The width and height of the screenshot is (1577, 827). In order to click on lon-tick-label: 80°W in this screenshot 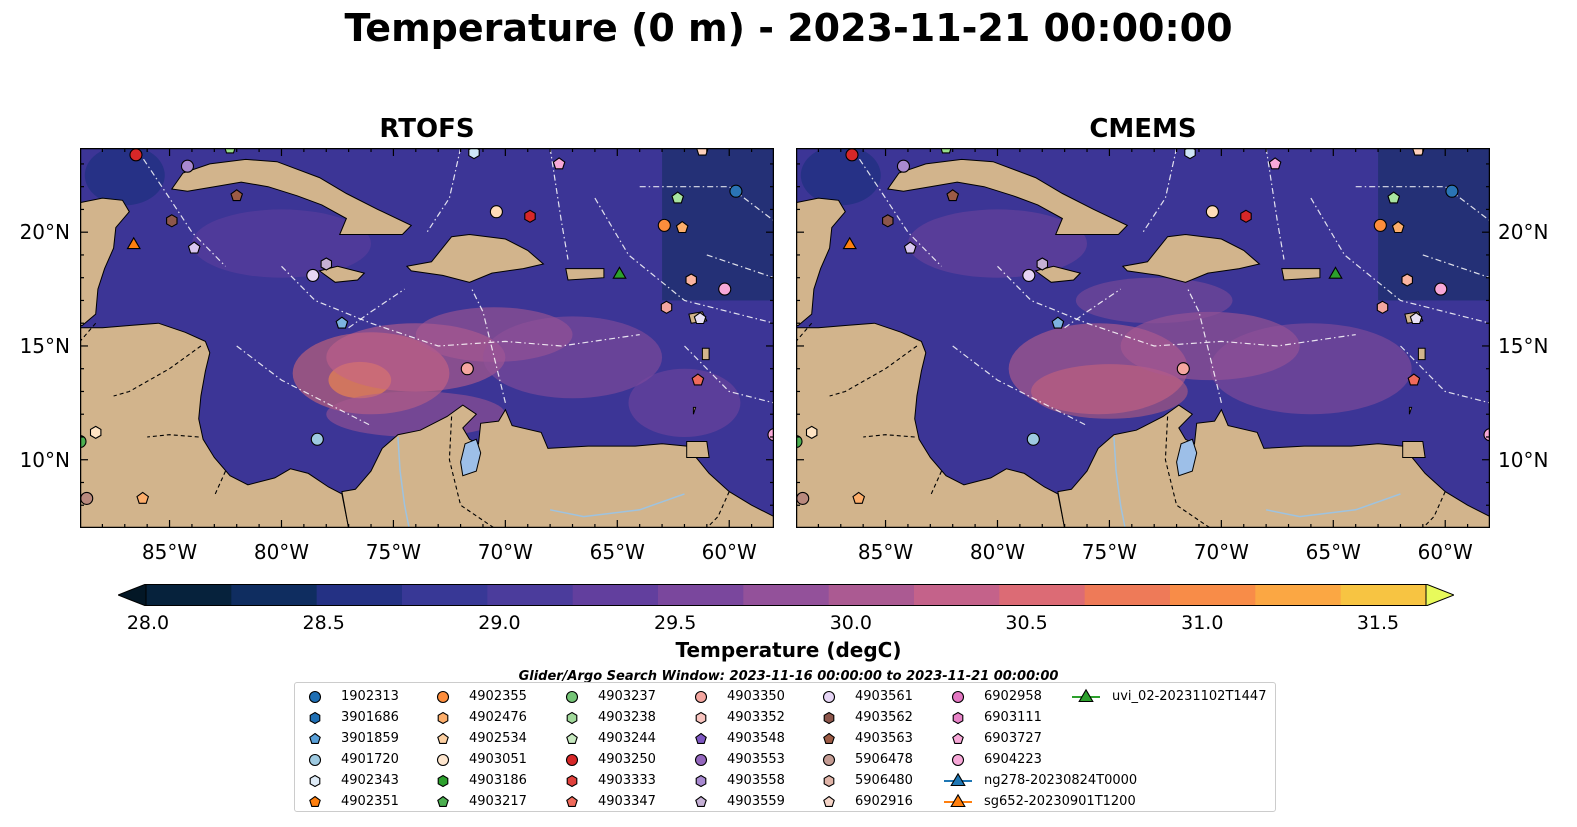, I will do `click(281, 552)`.